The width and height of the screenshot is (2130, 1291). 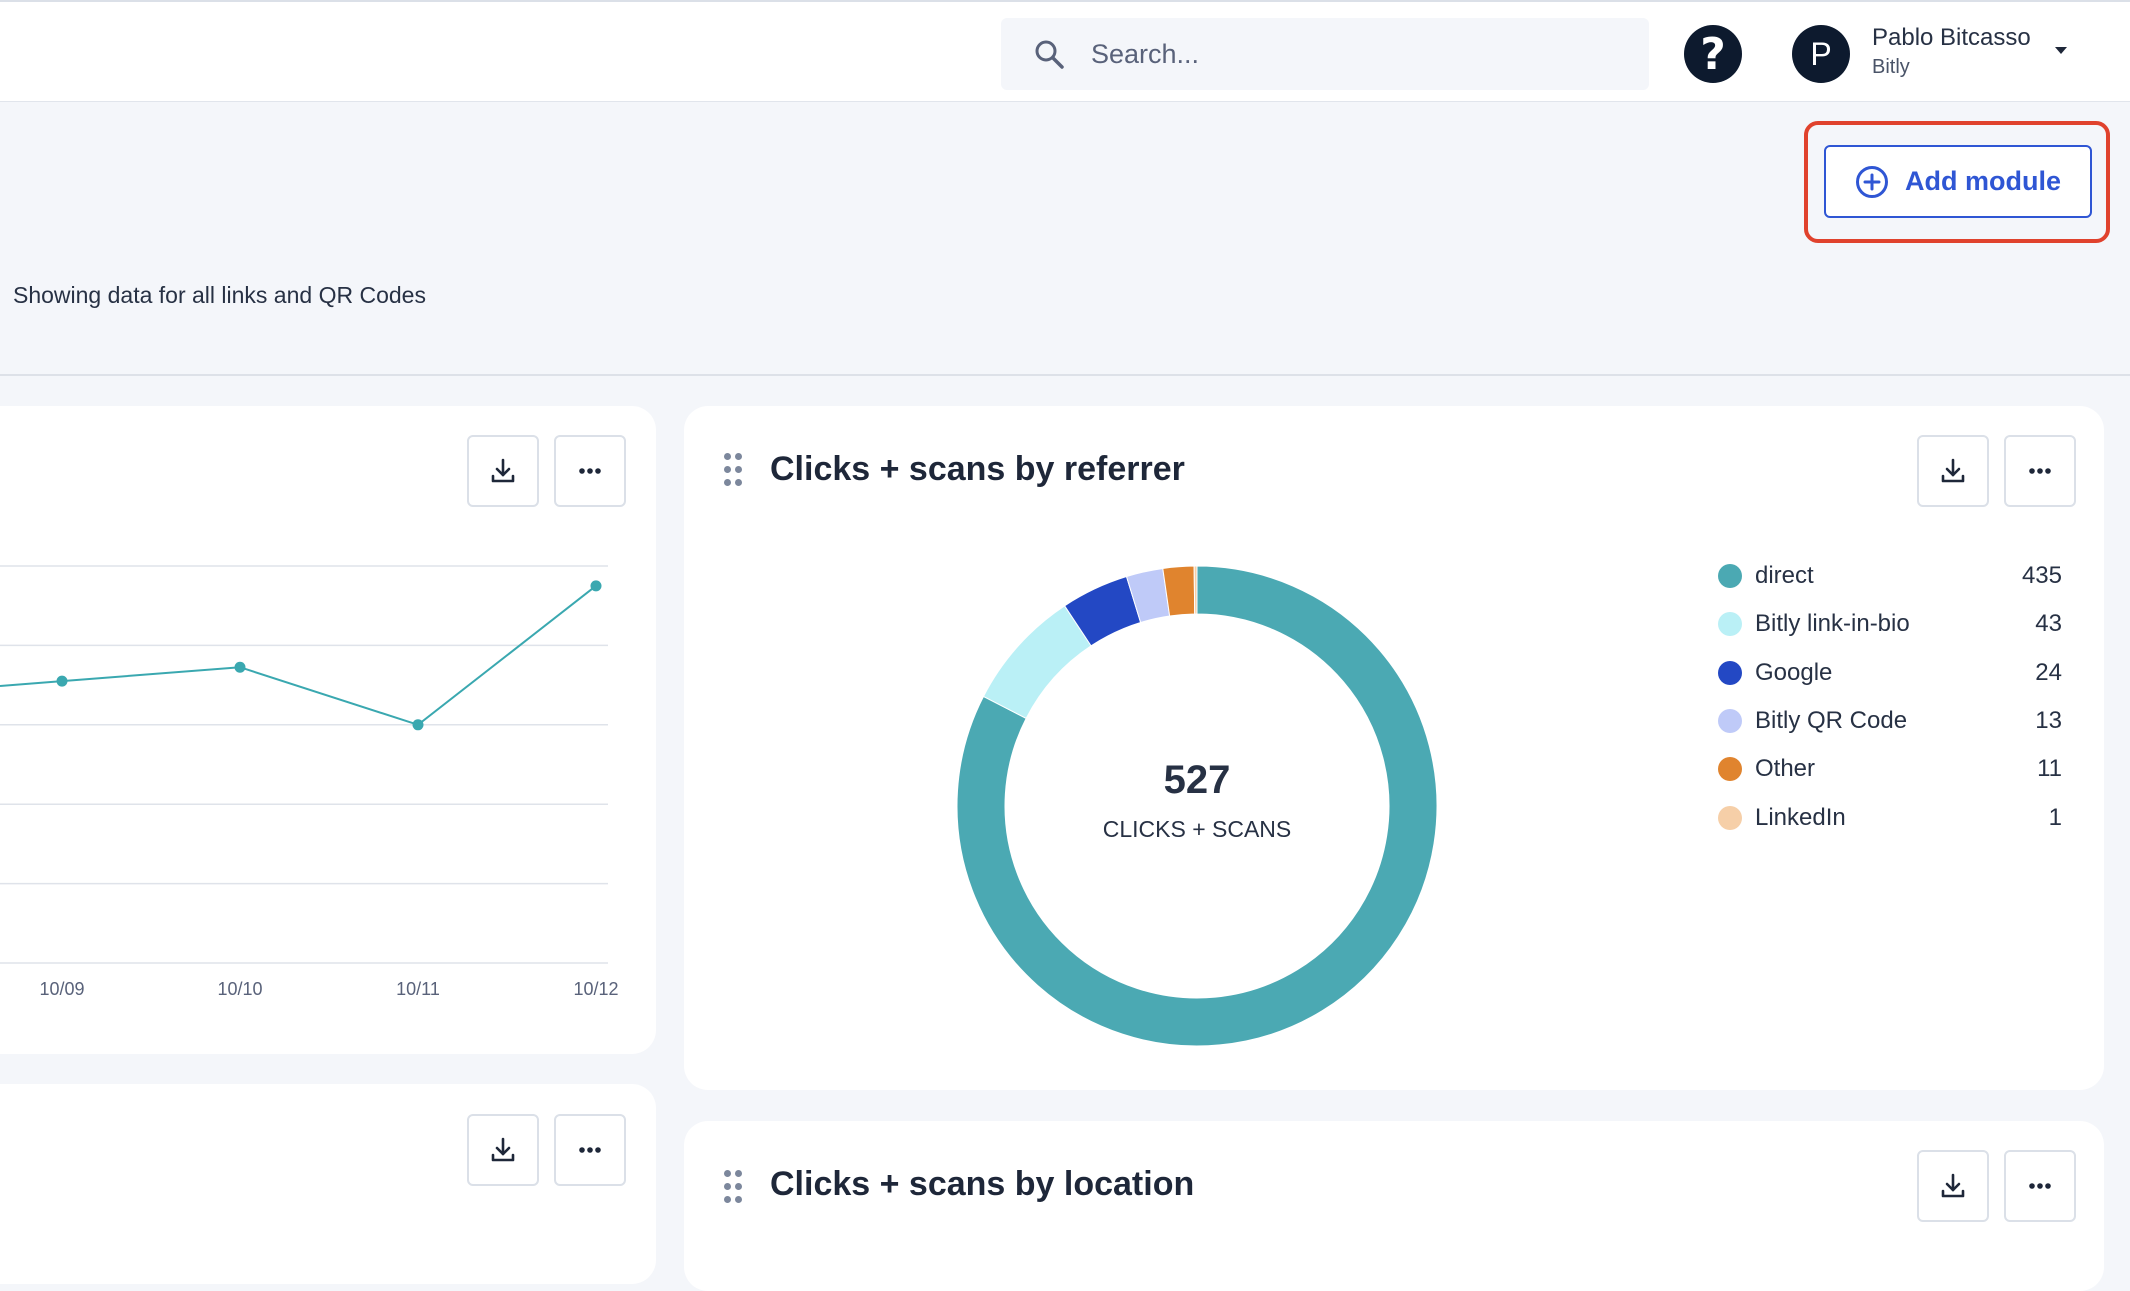 What do you see at coordinates (1195, 590) in the screenshot?
I see `donut-slice-linkedin` at bounding box center [1195, 590].